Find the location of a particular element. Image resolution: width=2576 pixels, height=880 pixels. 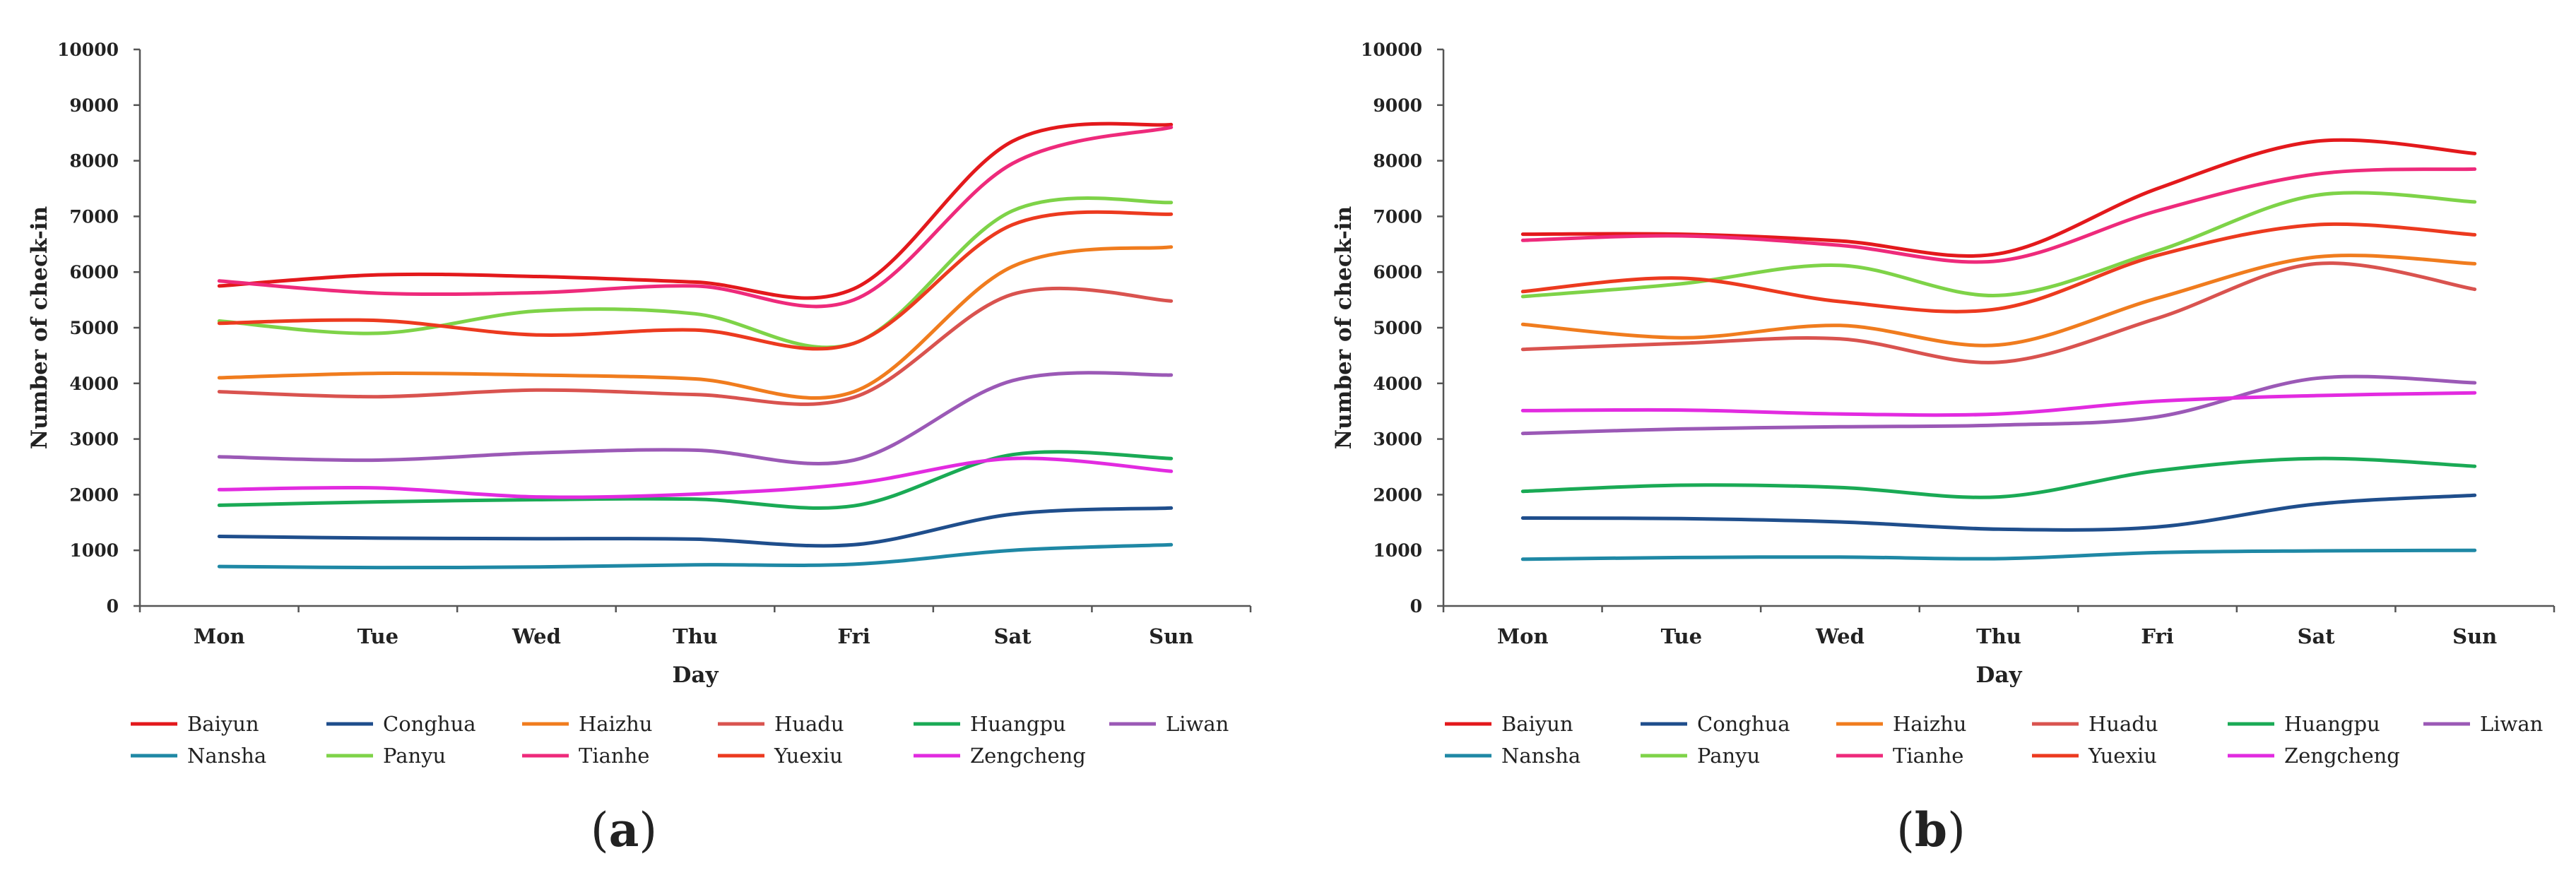

panel-label: (b) is located at coordinates (1931, 830).